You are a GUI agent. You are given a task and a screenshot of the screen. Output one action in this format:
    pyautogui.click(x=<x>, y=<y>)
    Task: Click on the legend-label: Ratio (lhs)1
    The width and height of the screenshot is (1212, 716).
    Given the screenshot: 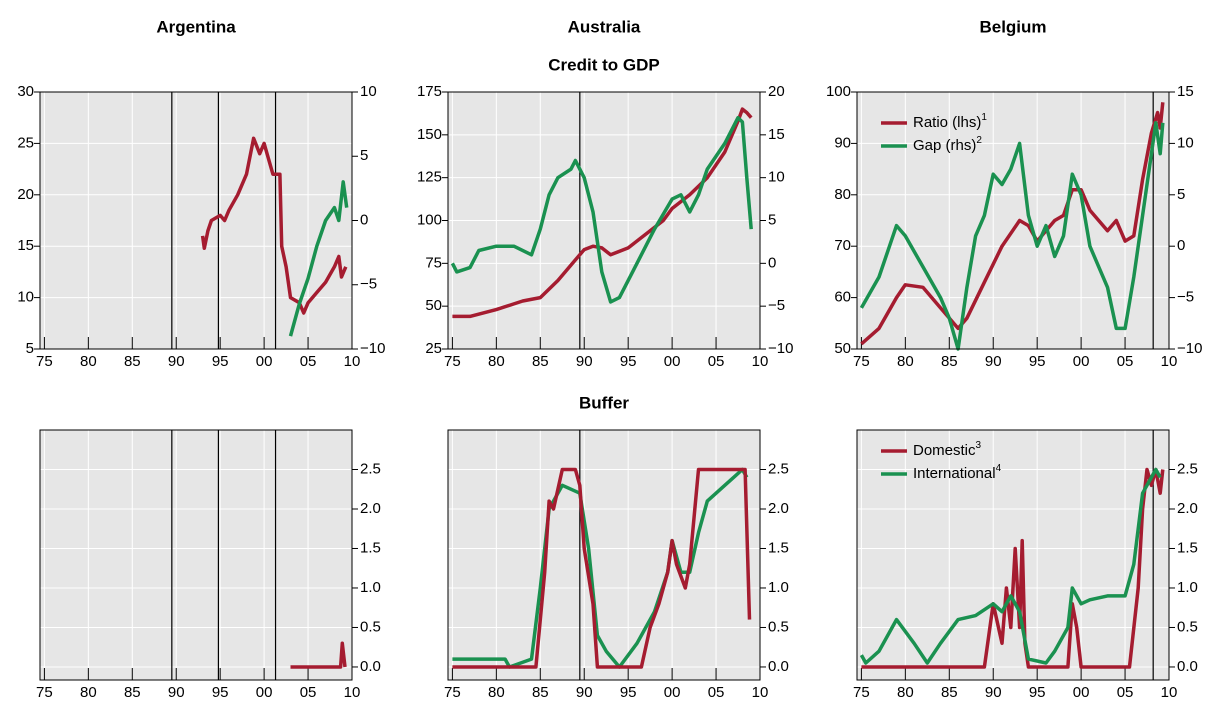 What is the action you would take?
    pyautogui.click(x=950, y=121)
    